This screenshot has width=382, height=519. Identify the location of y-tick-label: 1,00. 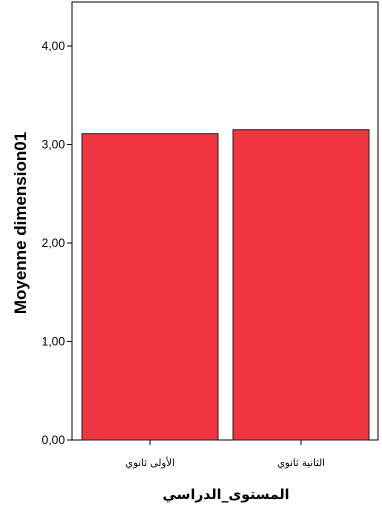
(54, 342).